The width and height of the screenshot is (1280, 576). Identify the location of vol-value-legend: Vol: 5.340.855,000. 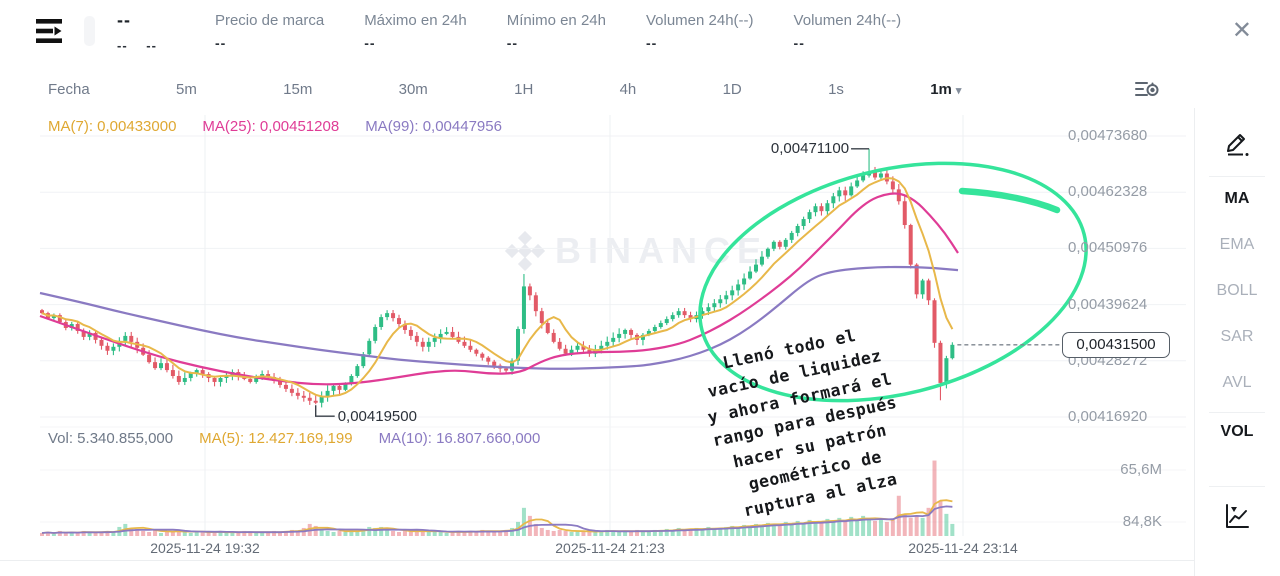
(111, 438).